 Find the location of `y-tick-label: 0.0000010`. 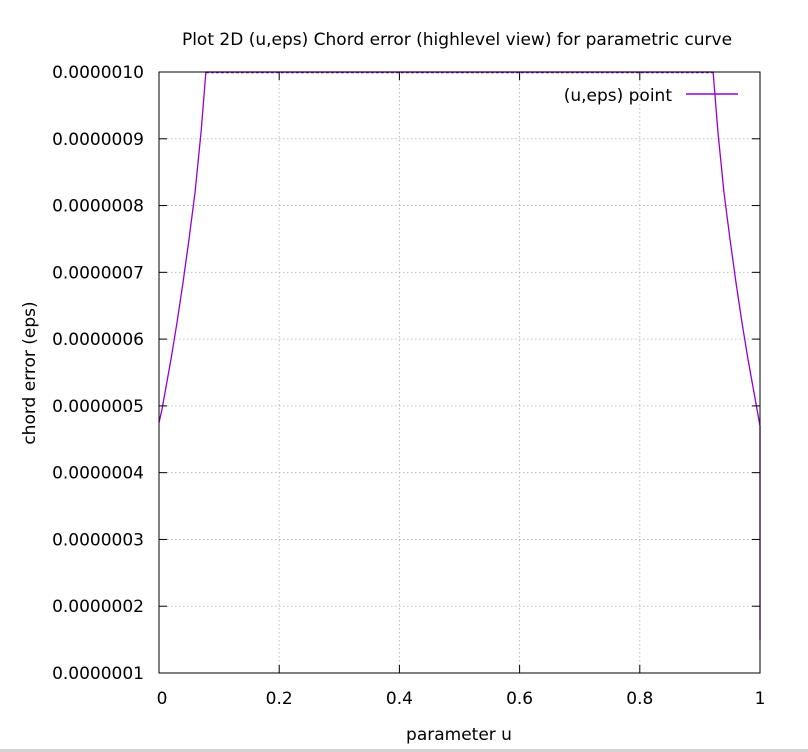

y-tick-label: 0.0000010 is located at coordinates (98, 73).